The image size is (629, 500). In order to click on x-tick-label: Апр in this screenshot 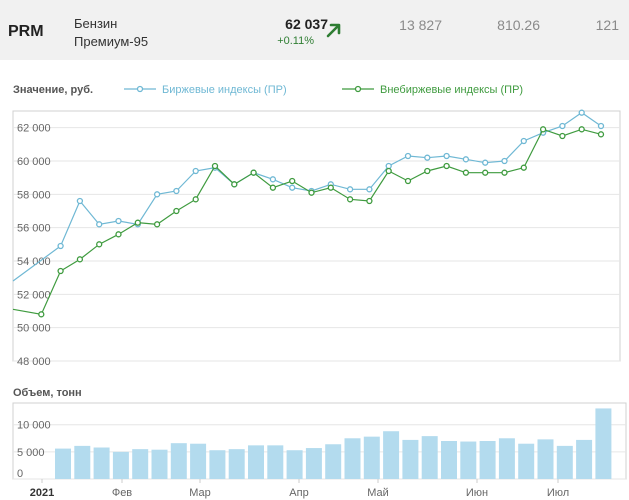, I will do `click(298, 493)`.